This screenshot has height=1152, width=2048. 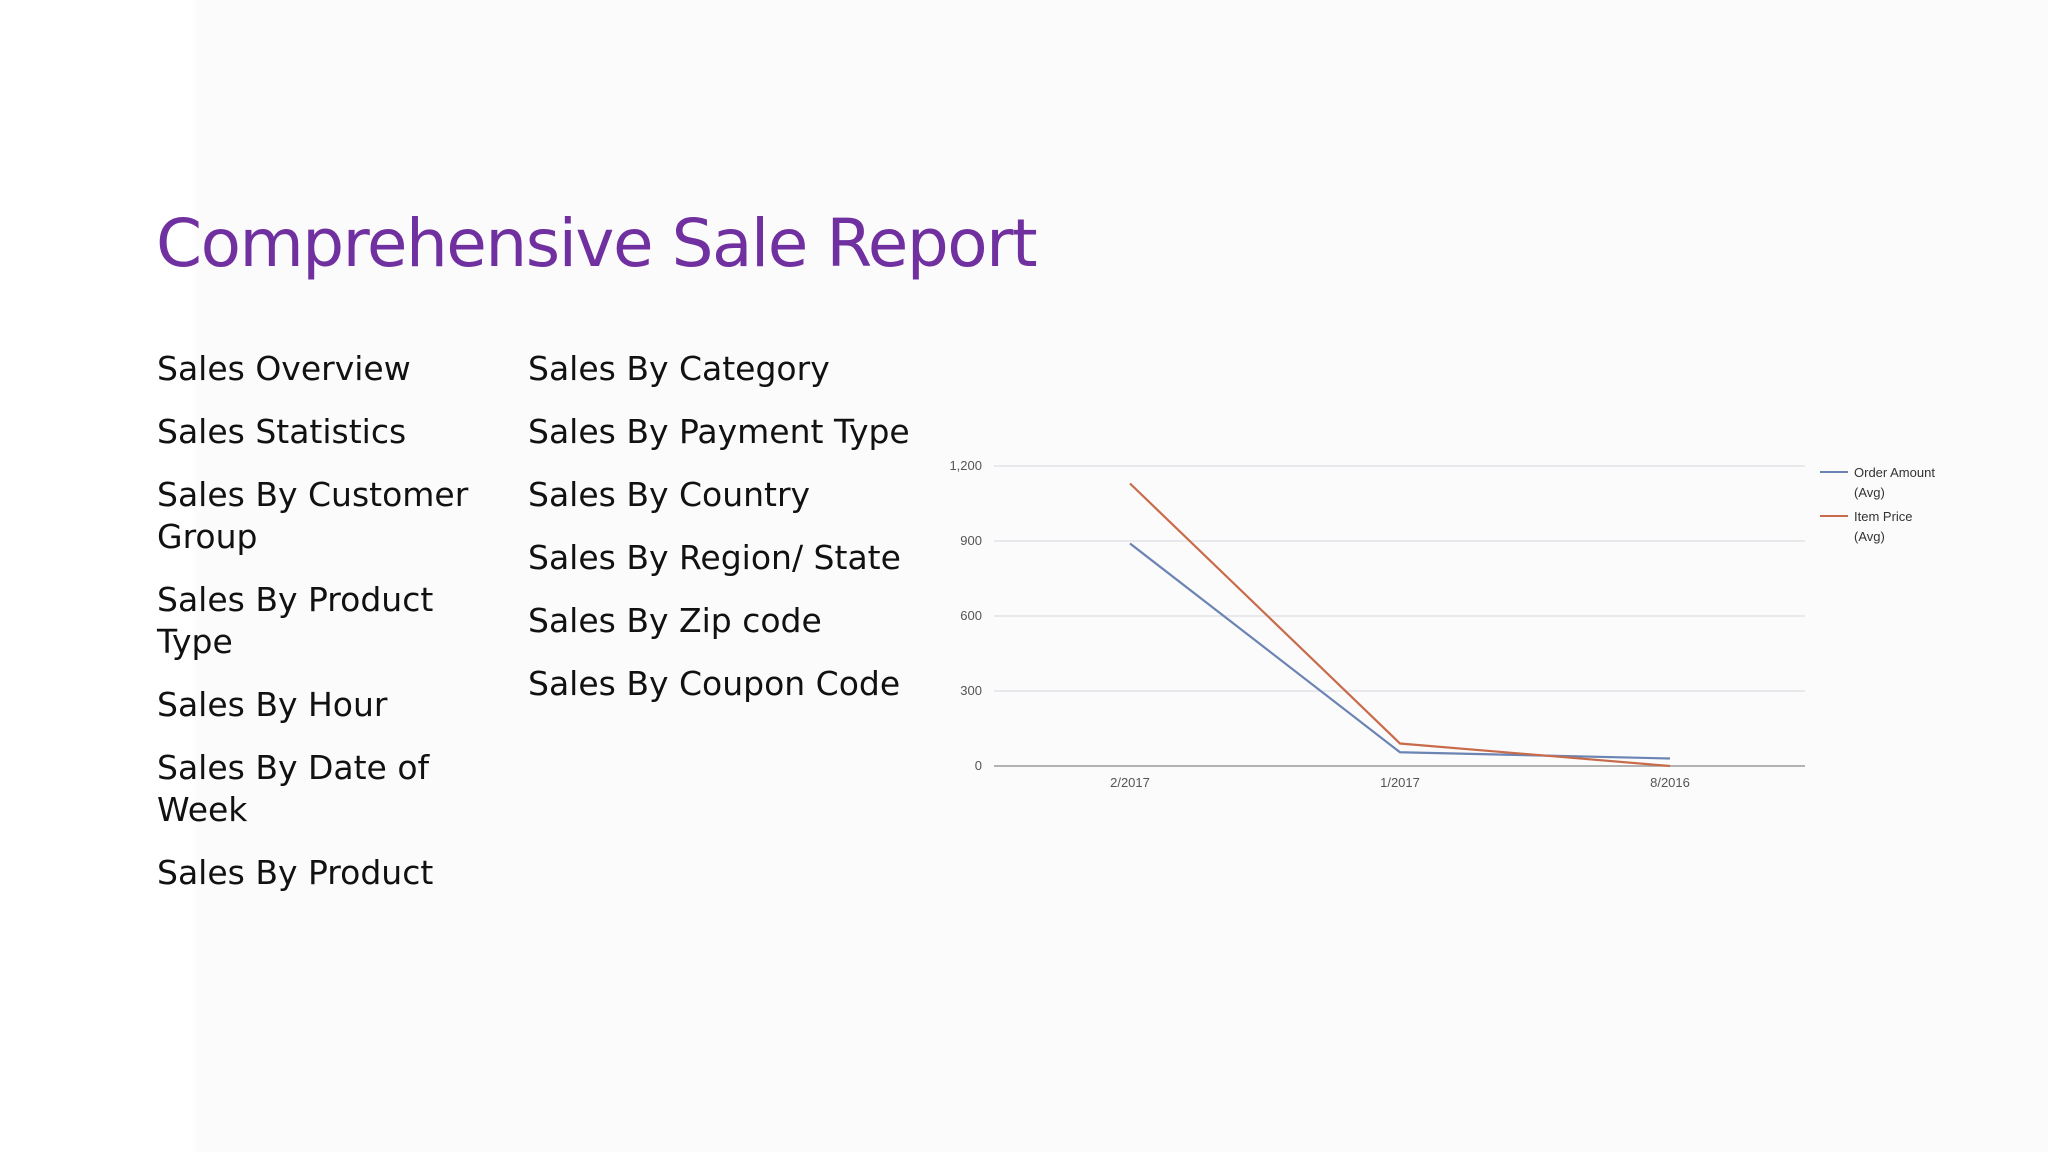 What do you see at coordinates (971, 540) in the screenshot?
I see `y-tick-label: 900` at bounding box center [971, 540].